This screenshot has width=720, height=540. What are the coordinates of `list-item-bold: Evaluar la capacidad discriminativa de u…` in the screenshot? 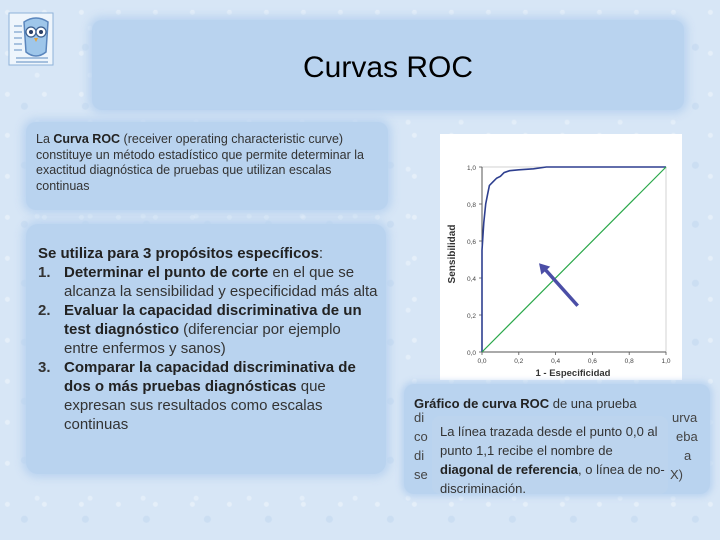 It's located at (213, 320).